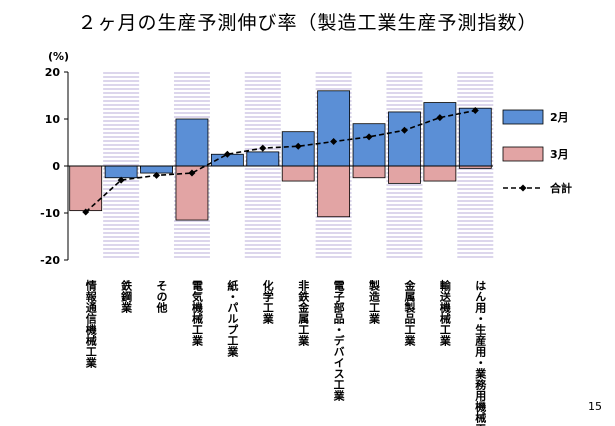 The width and height of the screenshot is (615, 426). What do you see at coordinates (127, 296) in the screenshot?
I see `category-label: 鉄鋼業` at bounding box center [127, 296].